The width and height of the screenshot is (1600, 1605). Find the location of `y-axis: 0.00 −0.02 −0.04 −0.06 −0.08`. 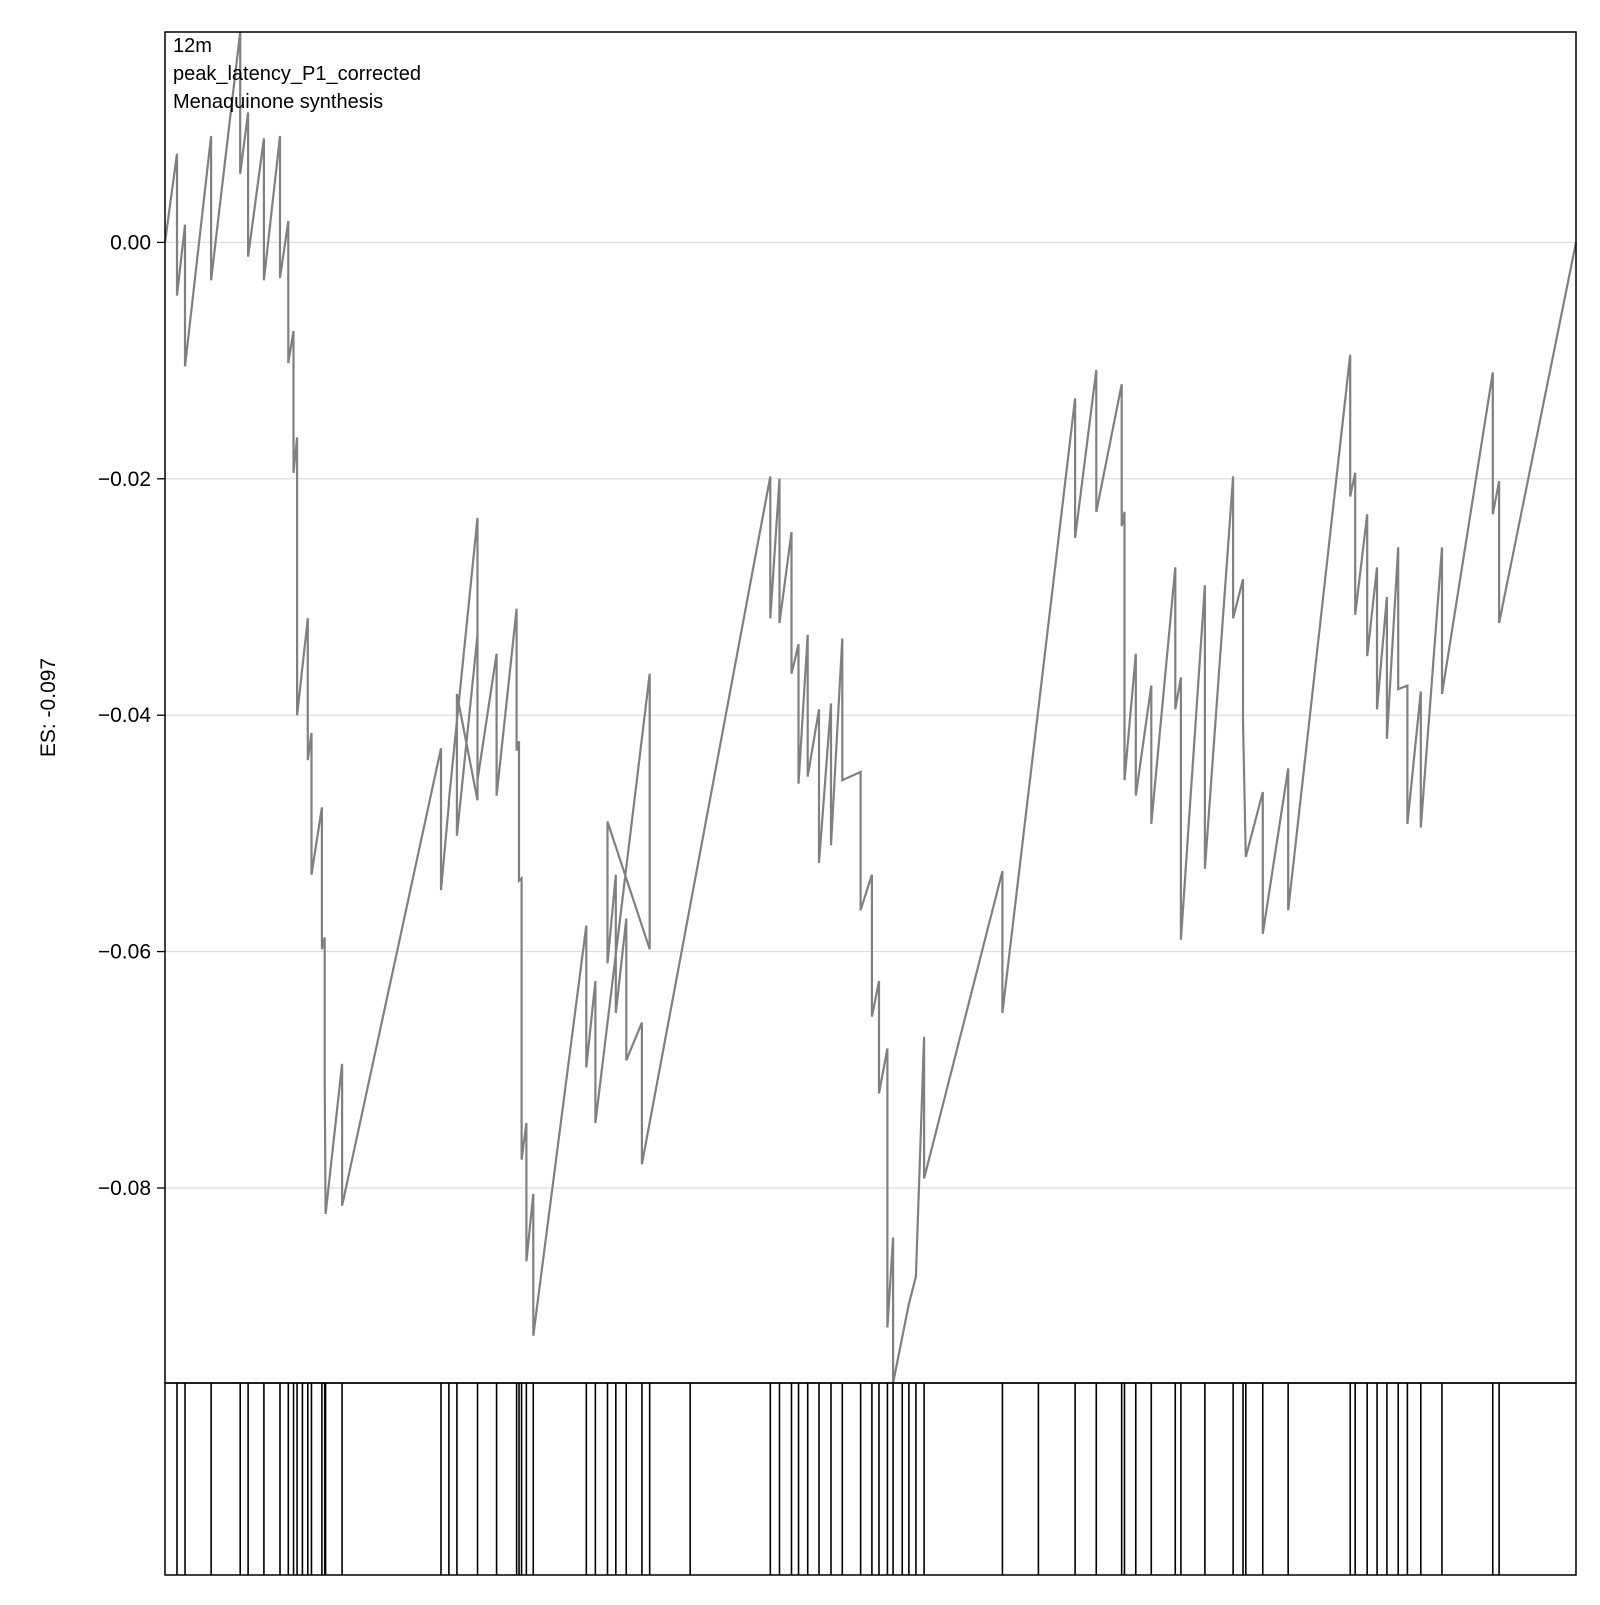

y-axis: 0.00 −0.02 −0.04 −0.06 −0.08 is located at coordinates (131, 715).